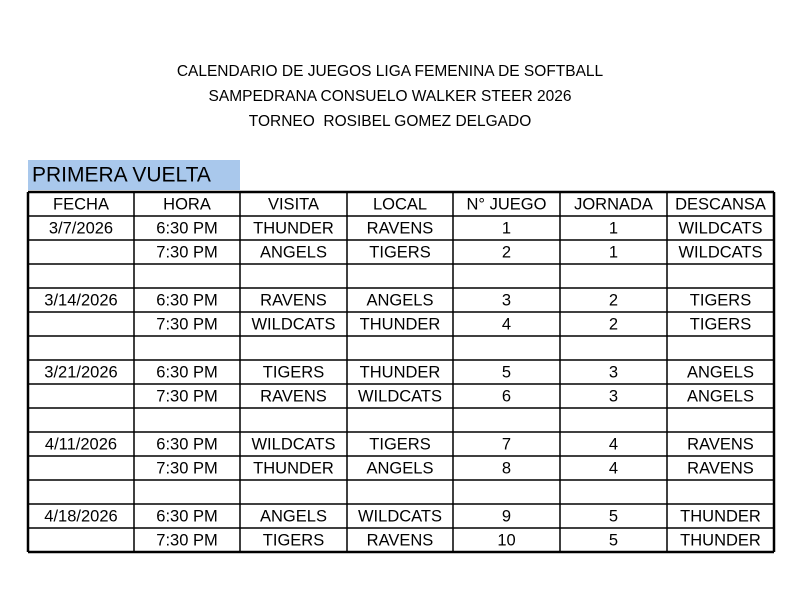  Describe the element at coordinates (506, 468) in the screenshot. I see `cell: 8` at that location.